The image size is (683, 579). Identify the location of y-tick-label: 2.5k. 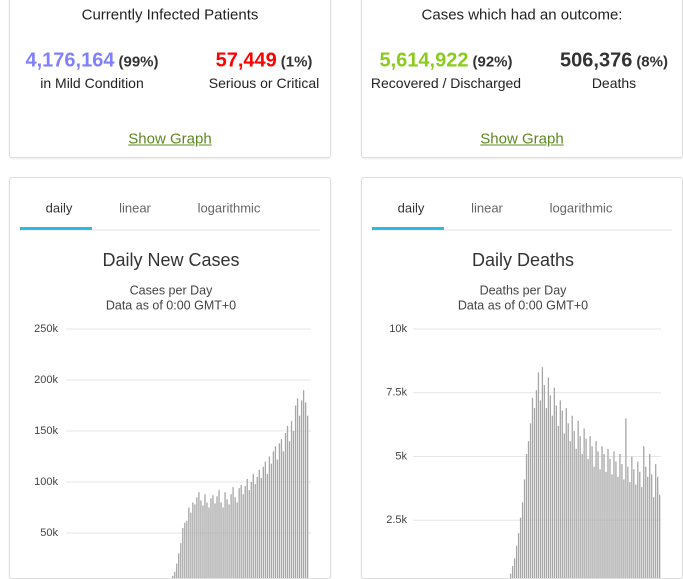
(396, 520).